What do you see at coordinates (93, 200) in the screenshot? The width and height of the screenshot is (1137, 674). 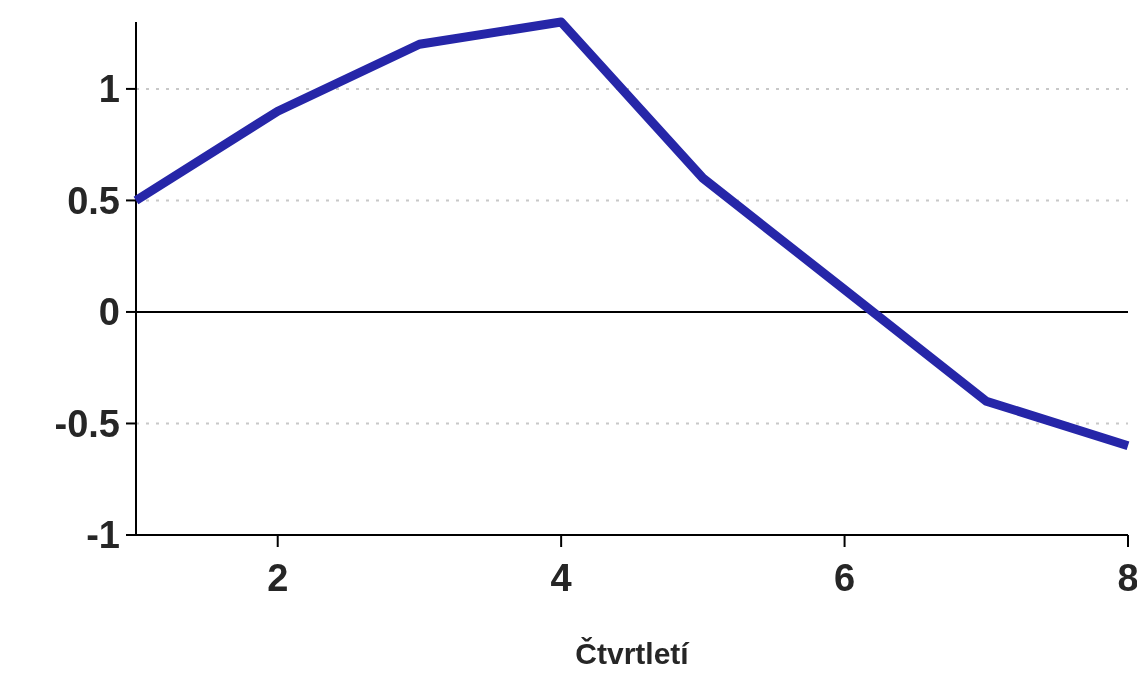 I see `y-tick-label: 0.5` at bounding box center [93, 200].